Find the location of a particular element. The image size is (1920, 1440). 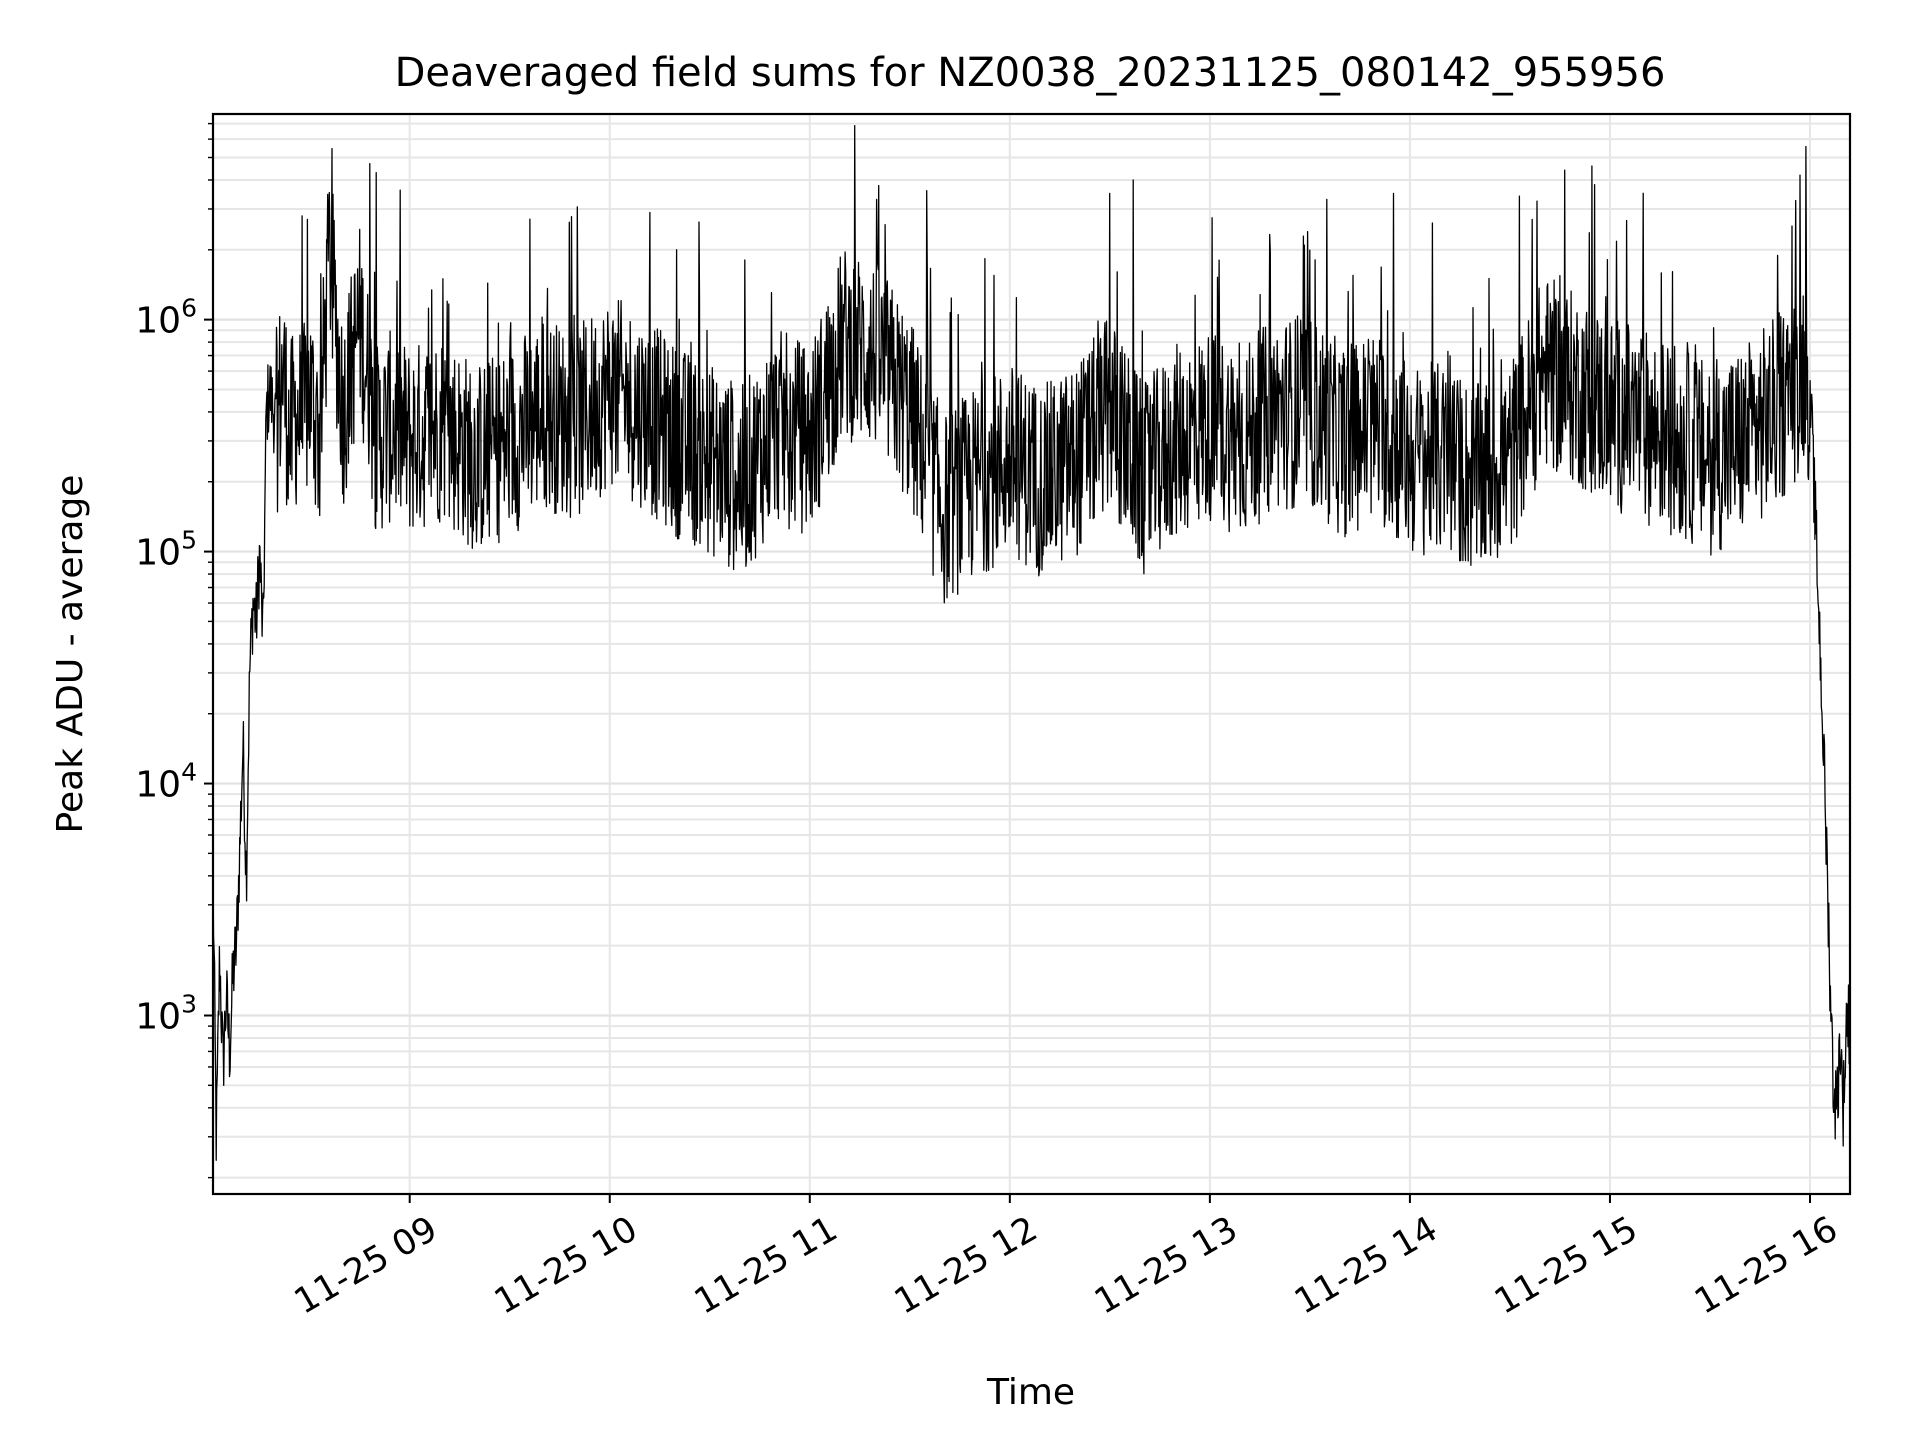

y-tick-label: 10⁵ is located at coordinates (166, 550).